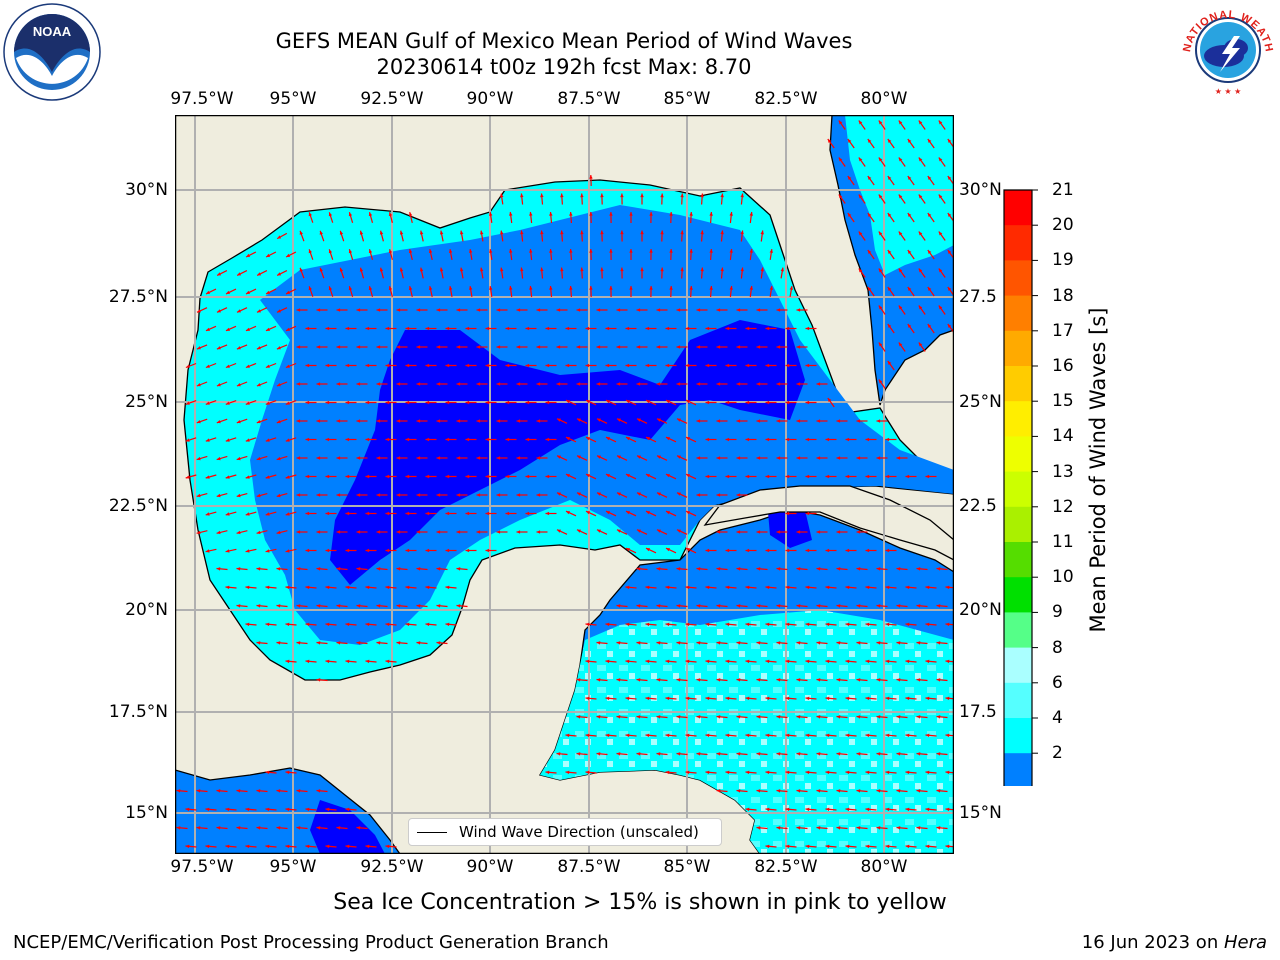  Describe the element at coordinates (1174, 942) in the screenshot. I see `footer-date: 16 Jun 2023 on Hera` at that location.